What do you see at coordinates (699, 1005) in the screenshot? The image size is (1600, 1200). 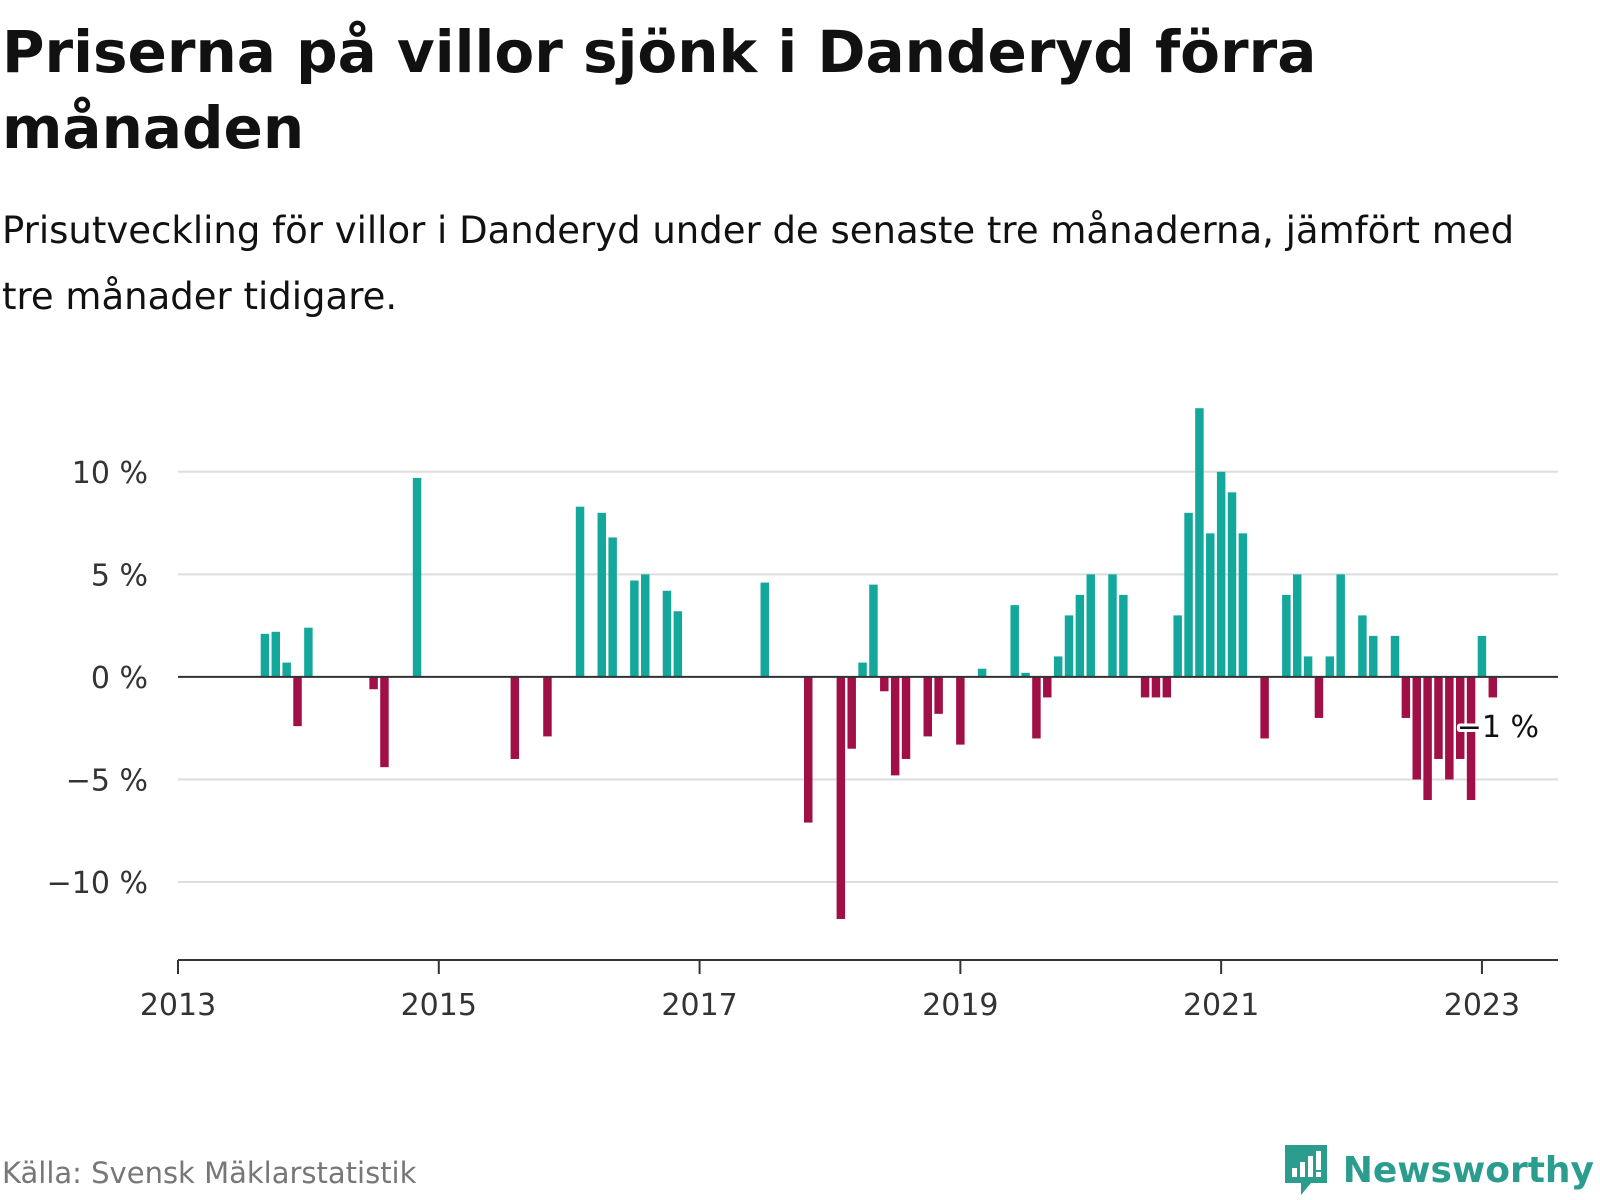 I see `x-tick-label: 2017` at bounding box center [699, 1005].